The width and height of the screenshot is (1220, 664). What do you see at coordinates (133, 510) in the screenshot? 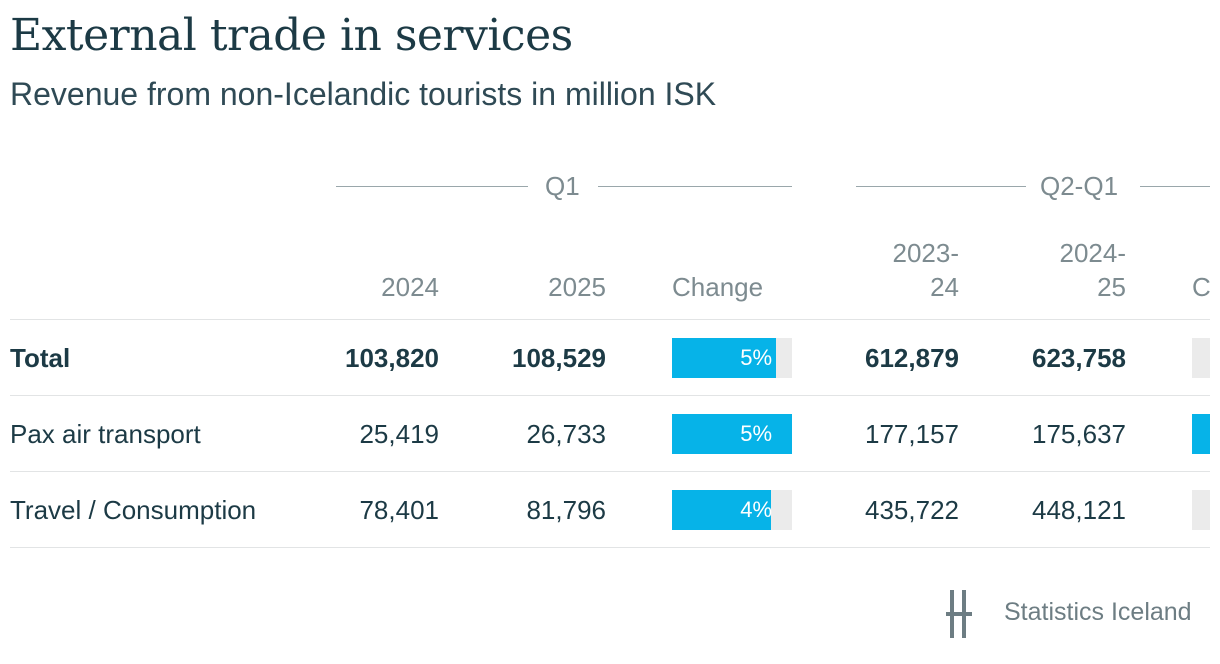
I see `row-label: Travel / Consumption` at bounding box center [133, 510].